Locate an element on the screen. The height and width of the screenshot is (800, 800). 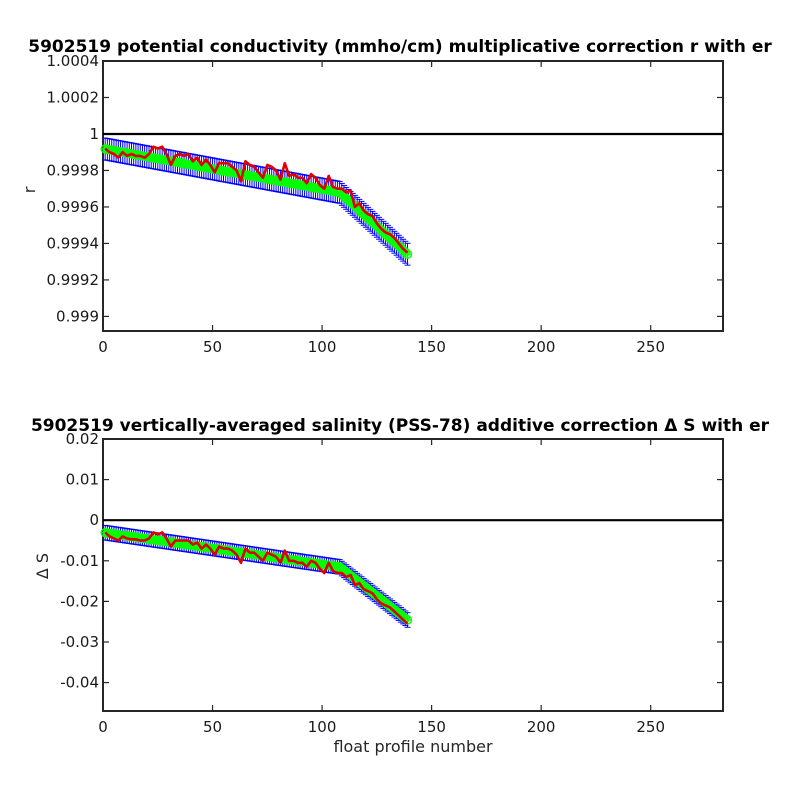
y-tick-label: 1 is located at coordinates (94, 134).